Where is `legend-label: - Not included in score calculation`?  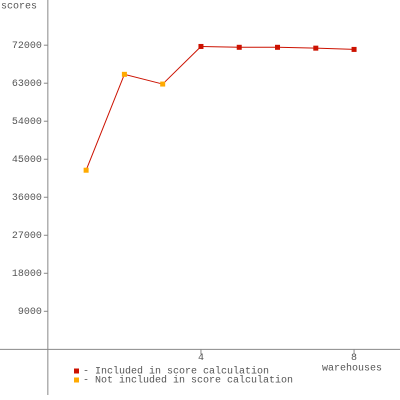 legend-label: - Not included in score calculation is located at coordinates (188, 381).